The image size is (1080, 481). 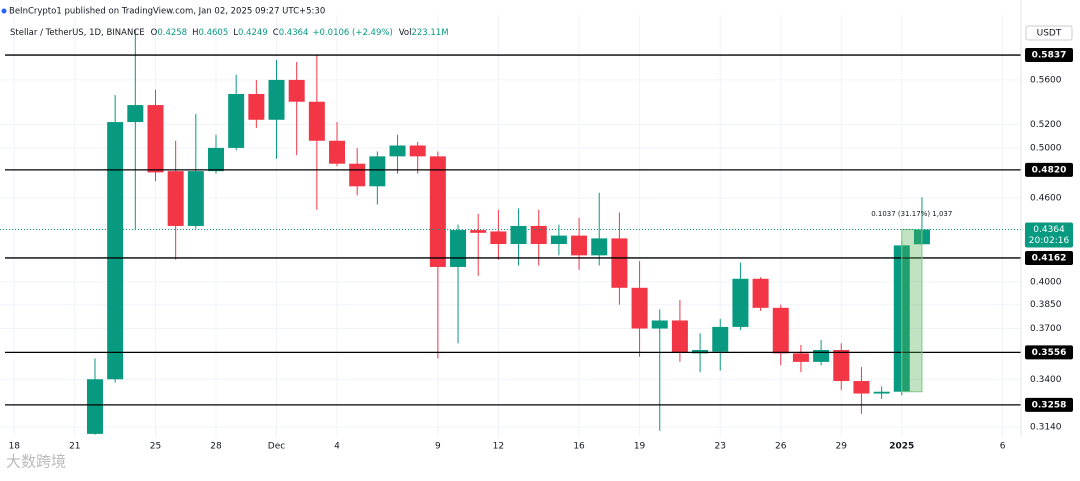 What do you see at coordinates (405, 33) in the screenshot?
I see `volume-label: Vol` at bounding box center [405, 33].